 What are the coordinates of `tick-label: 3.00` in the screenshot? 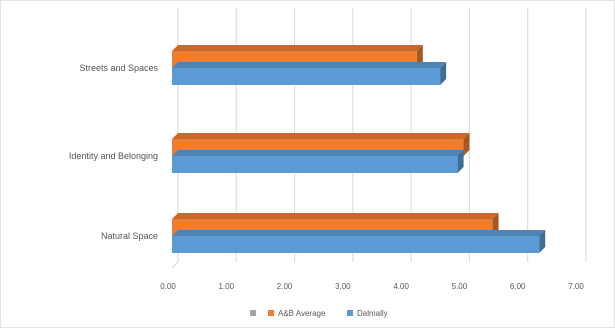 It's located at (343, 286).